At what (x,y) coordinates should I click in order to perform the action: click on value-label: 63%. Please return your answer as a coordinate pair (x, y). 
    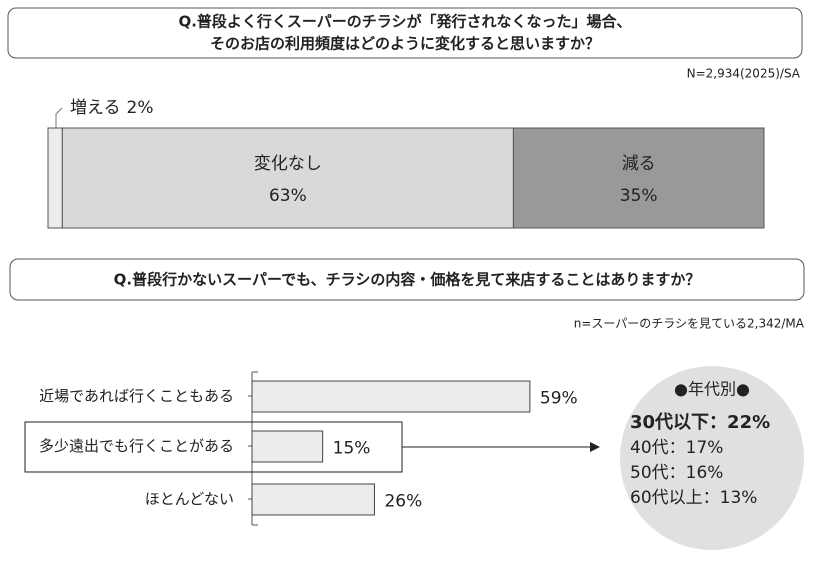
    Looking at the image, I should click on (288, 196).